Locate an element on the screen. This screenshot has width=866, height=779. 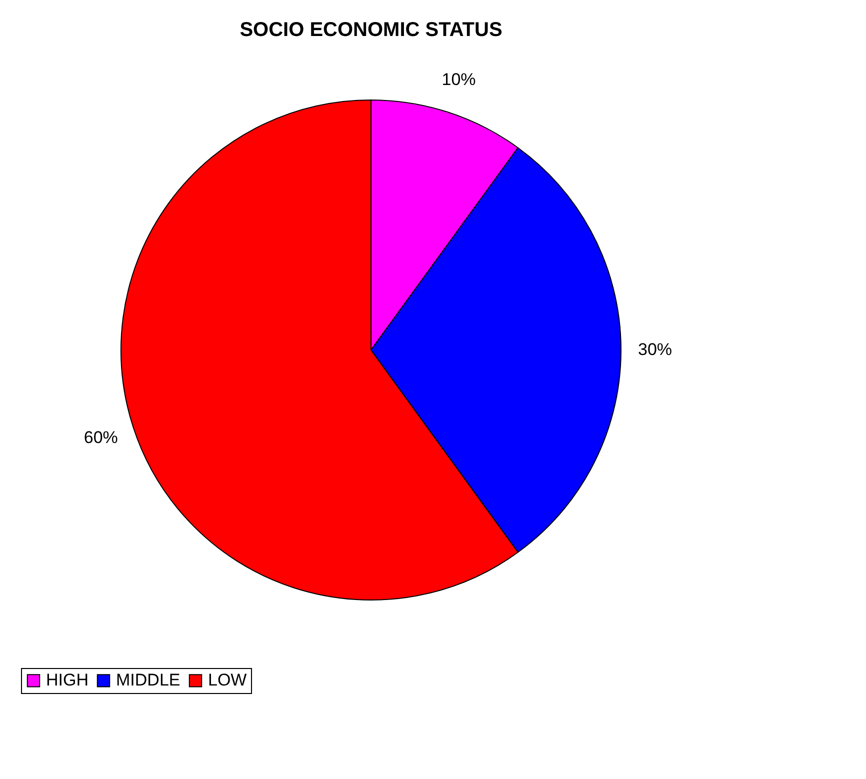
data-label: 30% is located at coordinates (655, 349).